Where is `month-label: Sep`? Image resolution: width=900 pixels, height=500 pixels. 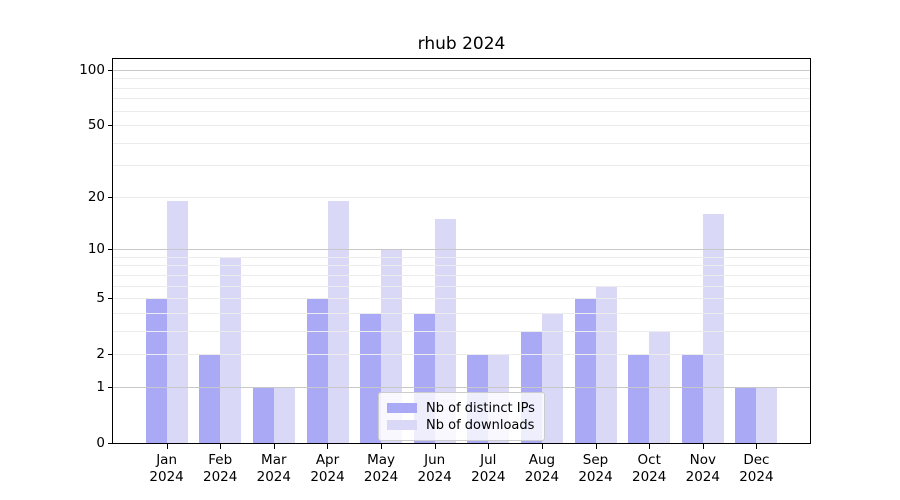
month-label: Sep is located at coordinates (595, 460).